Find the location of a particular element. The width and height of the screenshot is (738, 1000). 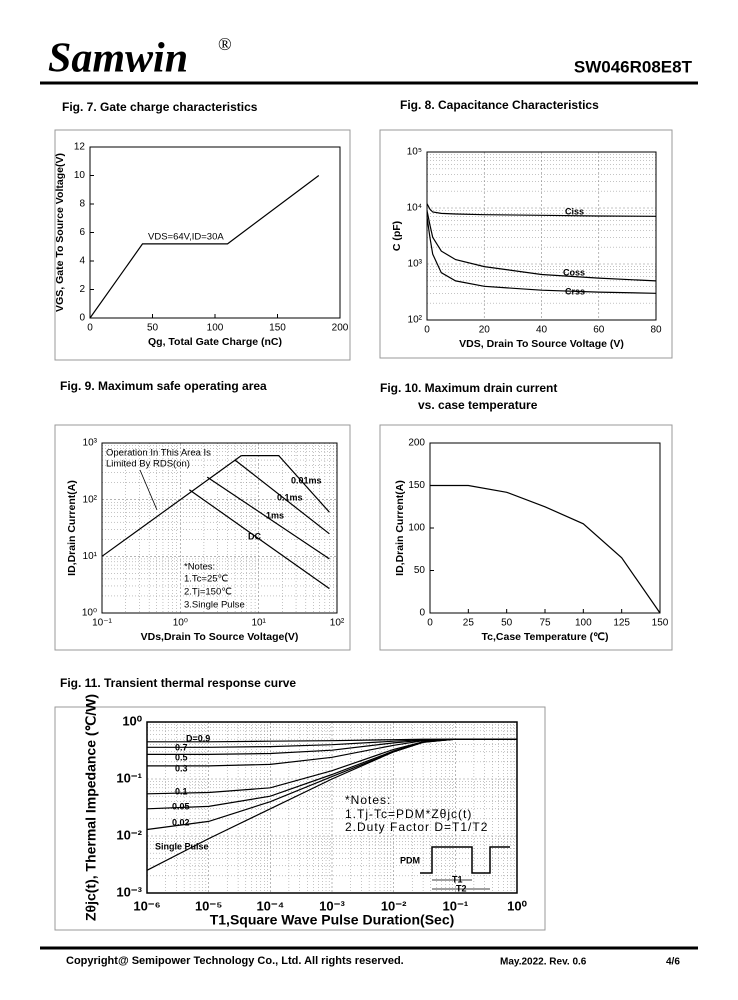

y-tick-label: 200 is located at coordinates (416, 443).